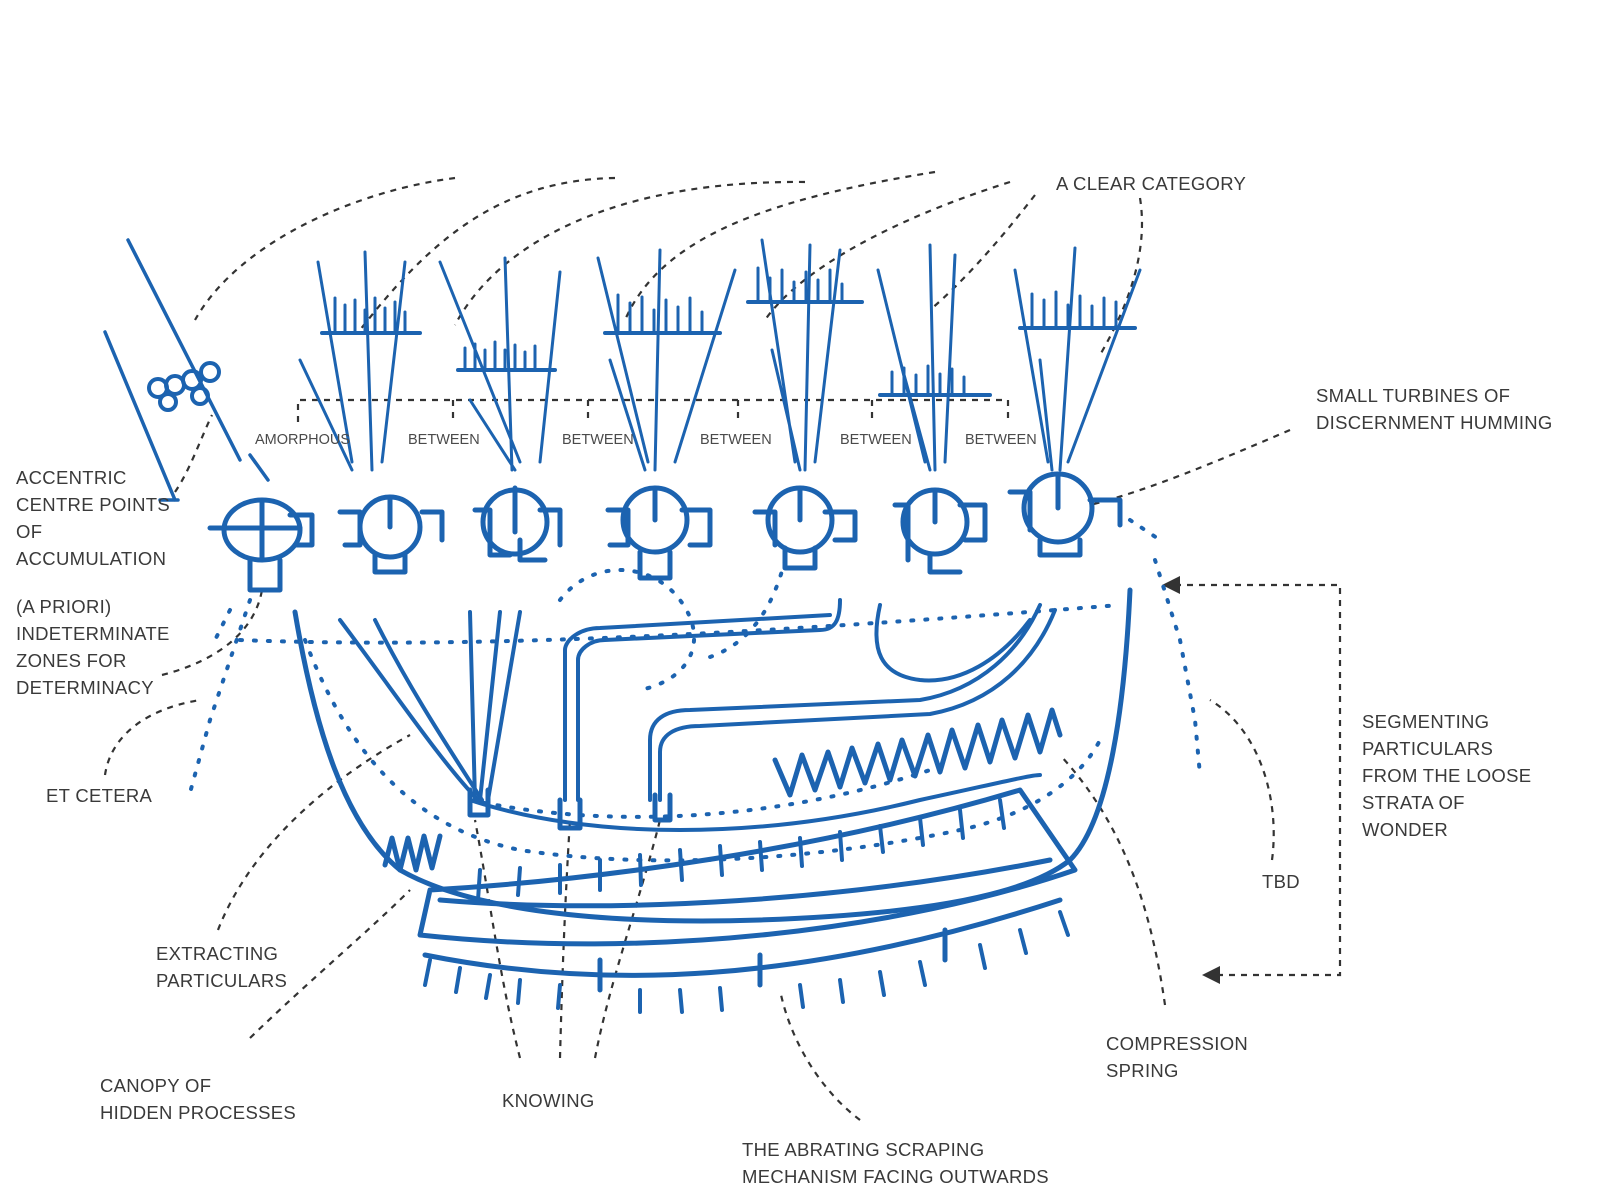 This screenshot has height=1200, width=1600. What do you see at coordinates (548, 1100) in the screenshot?
I see `label-knowing: KNOWING` at bounding box center [548, 1100].